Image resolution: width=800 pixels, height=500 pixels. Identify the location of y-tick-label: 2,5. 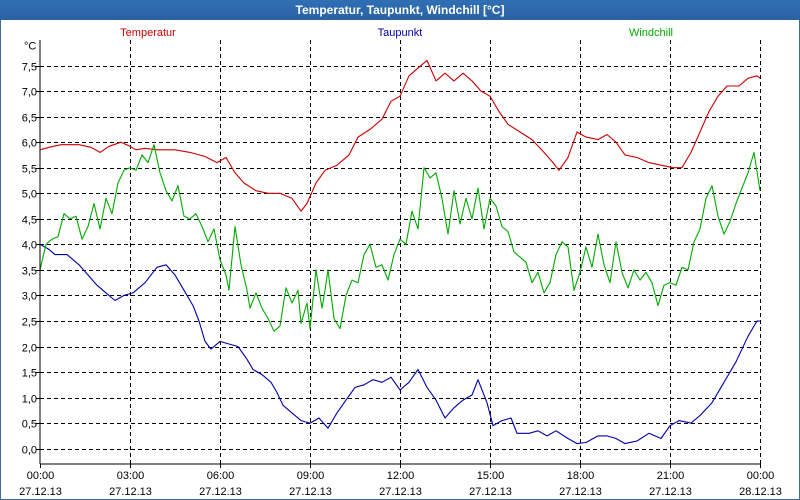
(29, 323).